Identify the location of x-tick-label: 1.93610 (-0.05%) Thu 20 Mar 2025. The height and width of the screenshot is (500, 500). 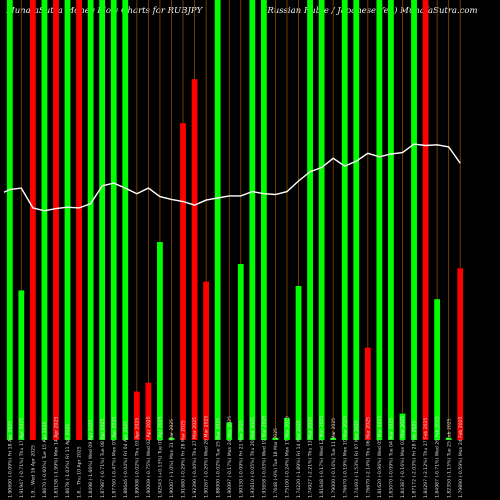
(253, 457).